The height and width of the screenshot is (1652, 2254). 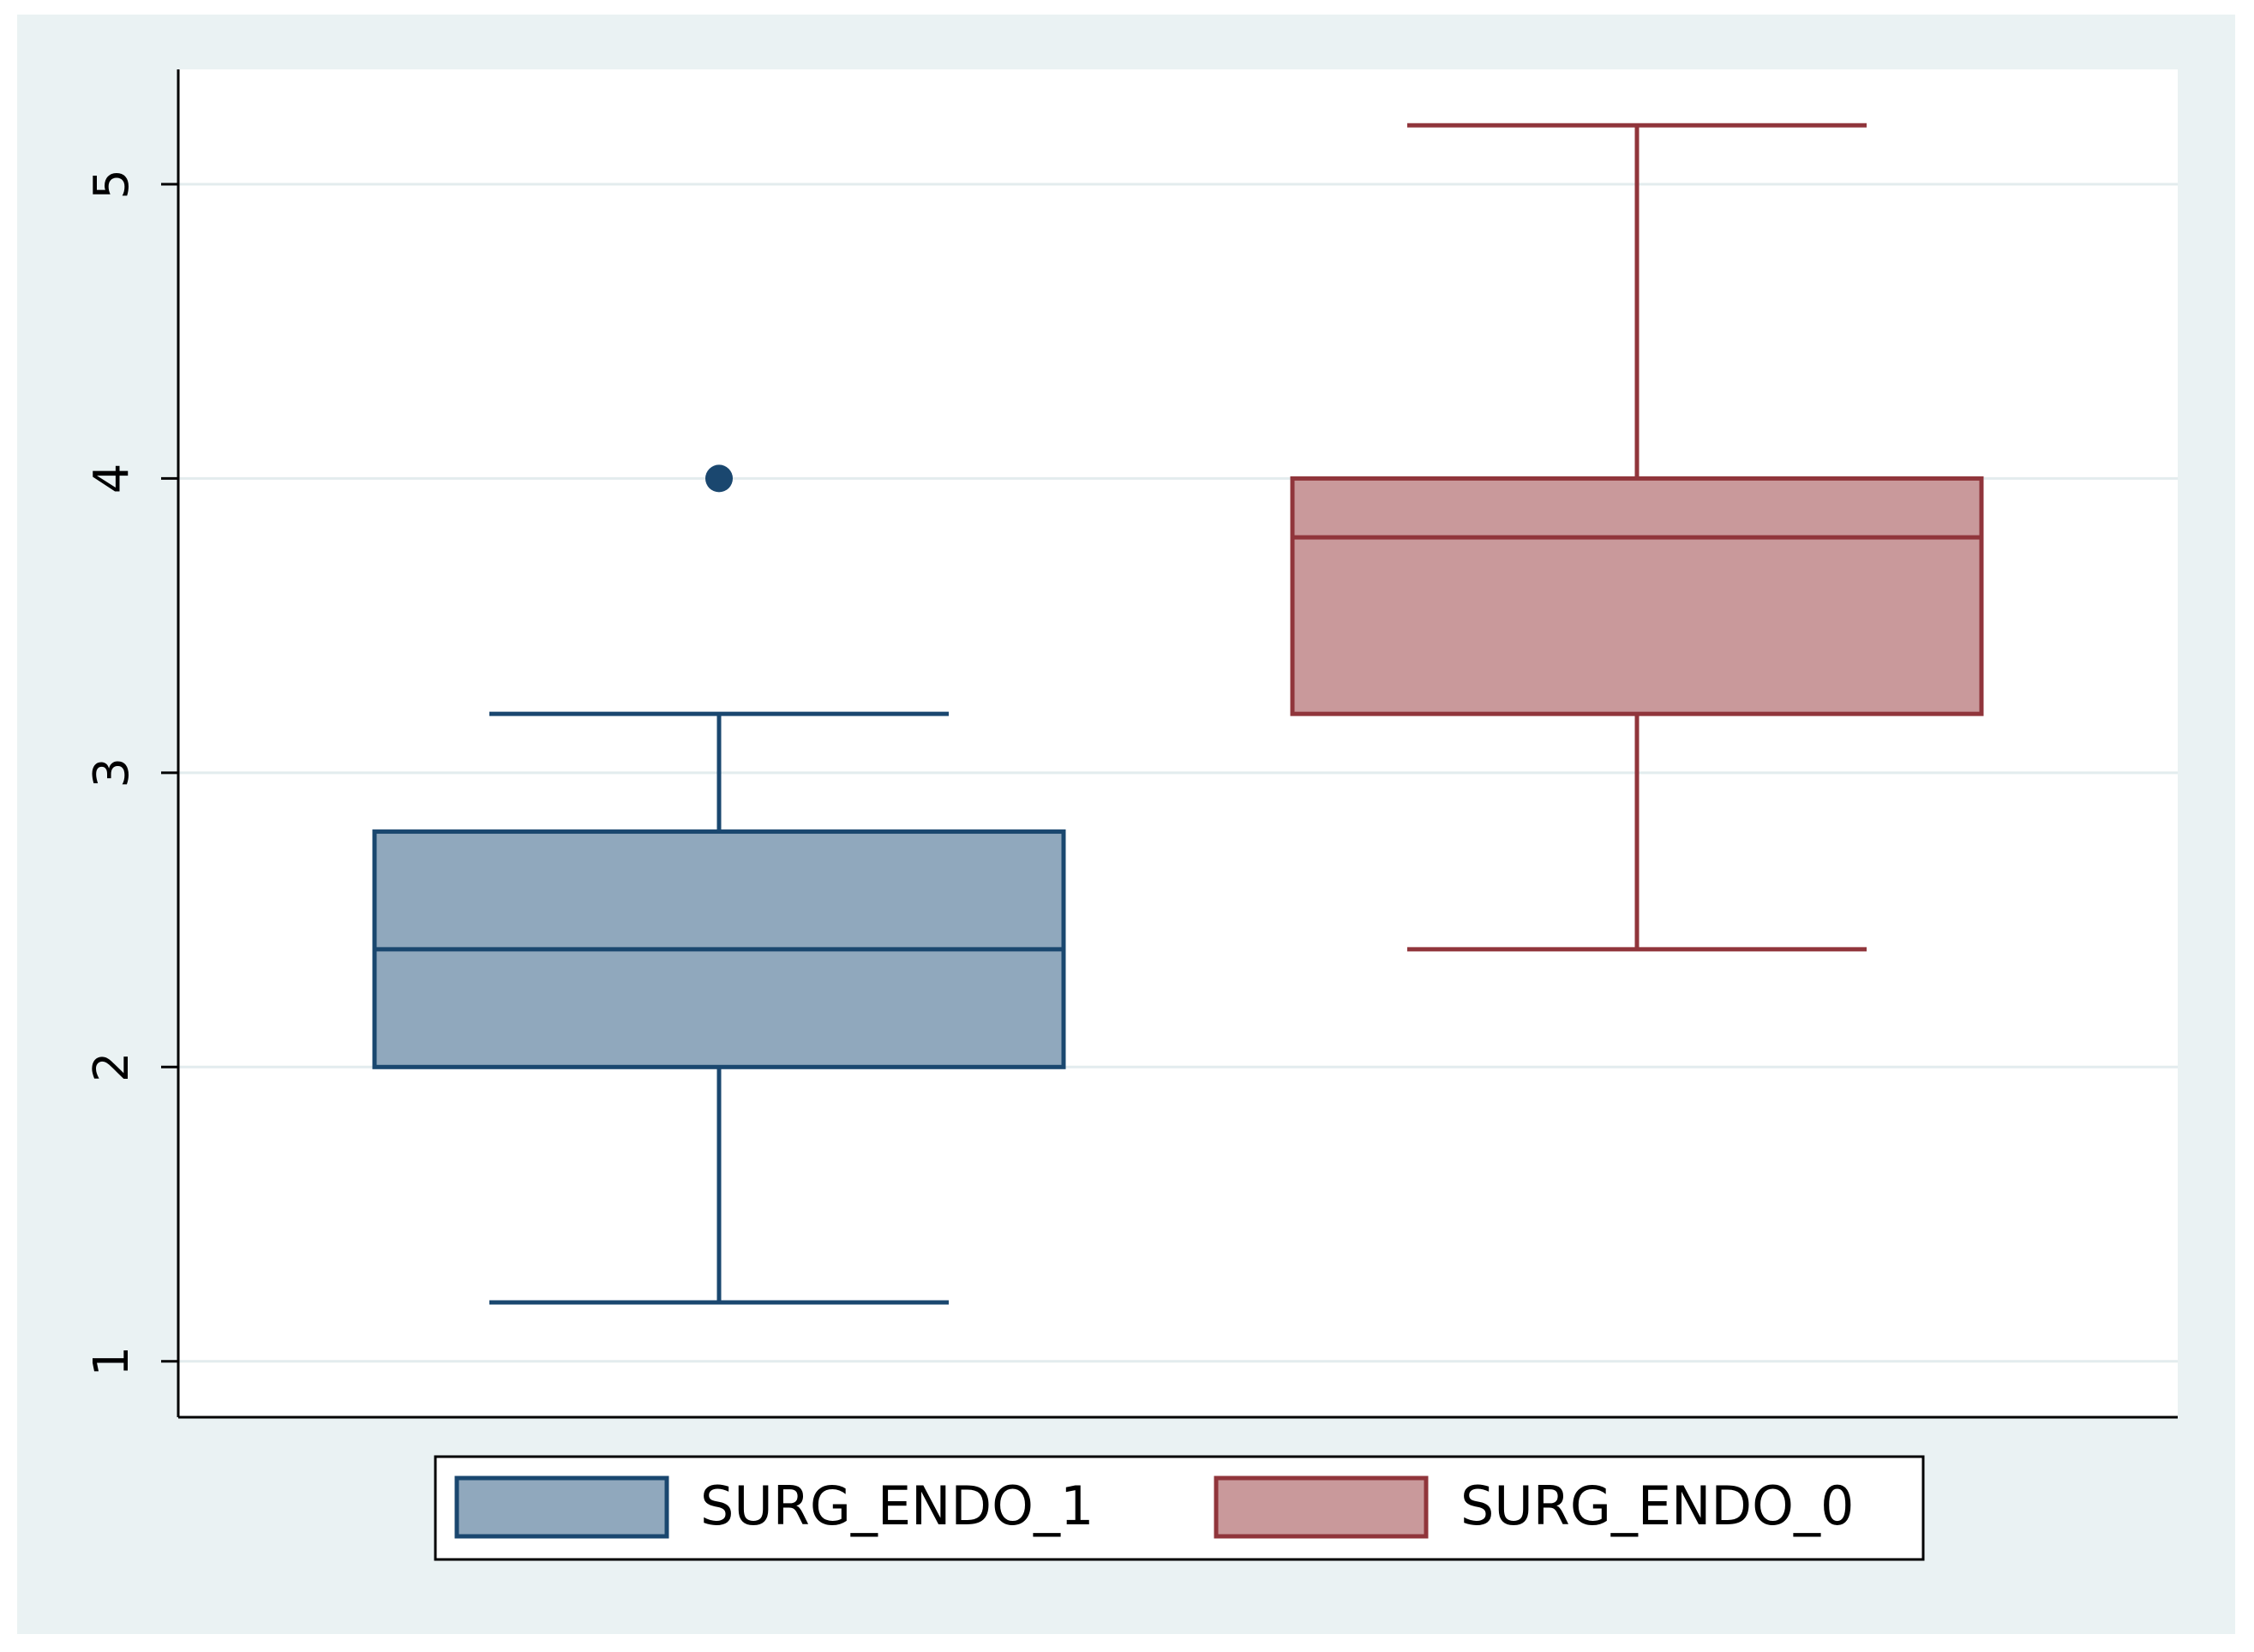 What do you see at coordinates (719, 478) in the screenshot?
I see `outlier` at bounding box center [719, 478].